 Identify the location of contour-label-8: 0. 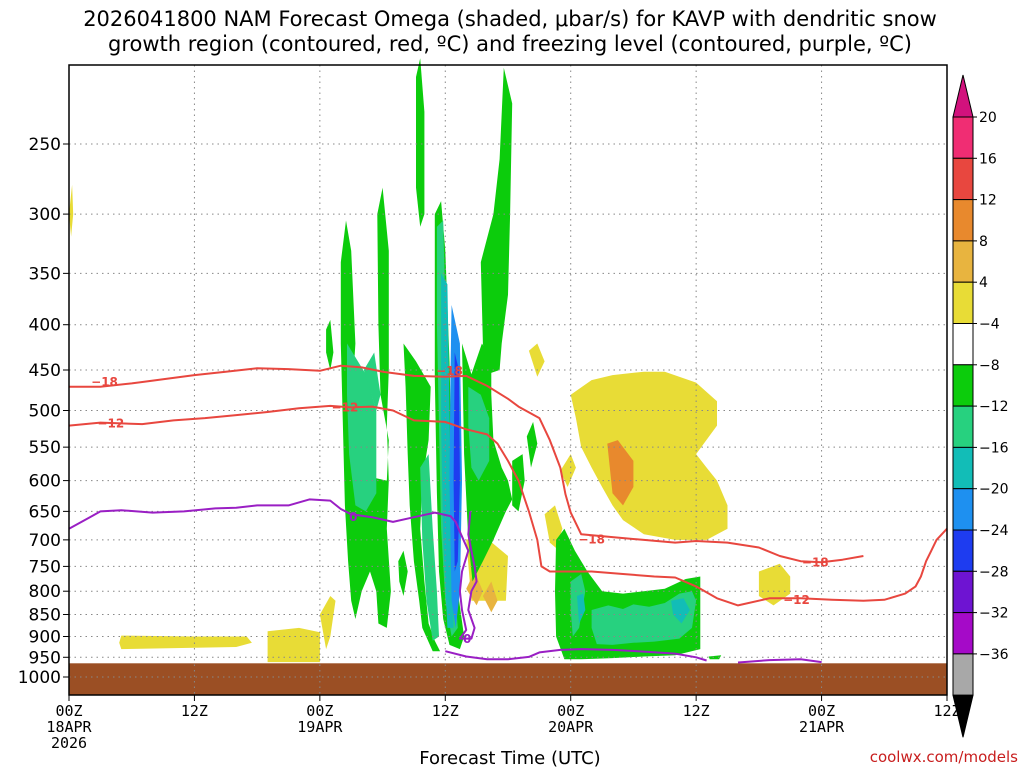
(467, 639).